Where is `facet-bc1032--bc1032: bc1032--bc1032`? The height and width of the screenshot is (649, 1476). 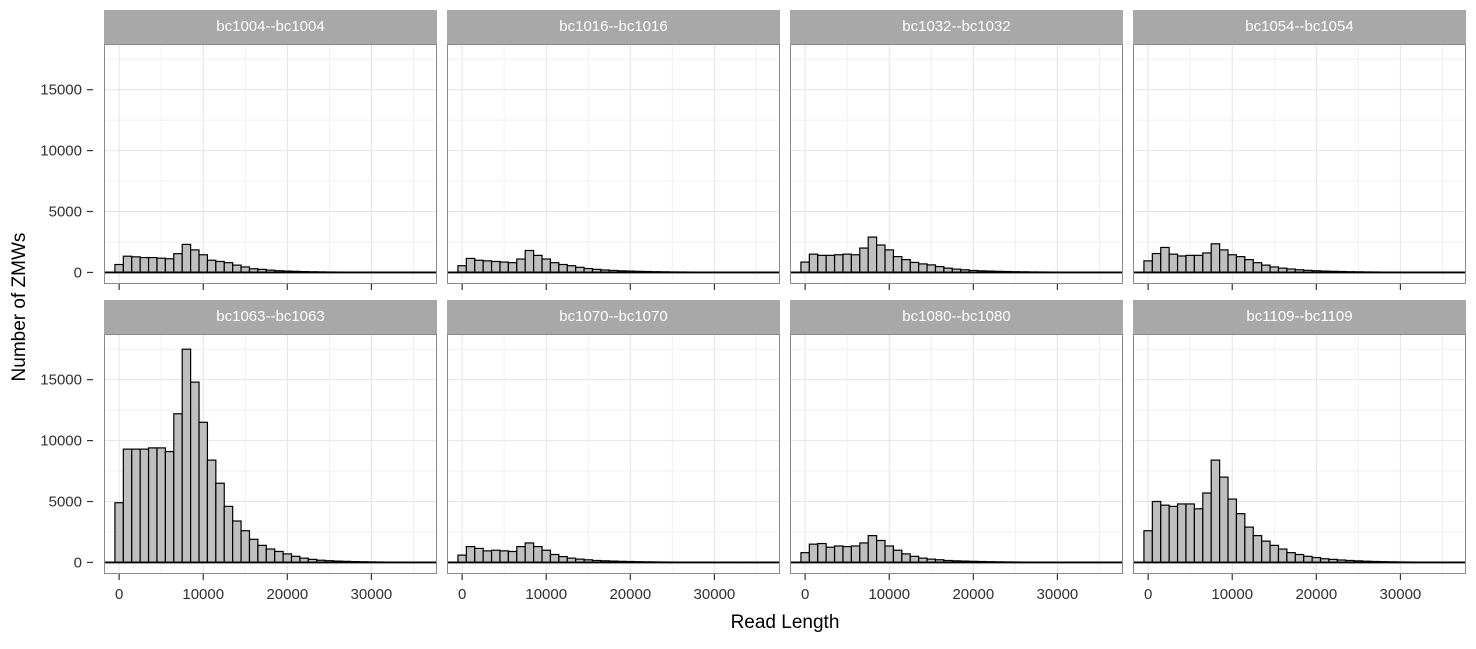 facet-bc1032--bc1032: bc1032--bc1032 is located at coordinates (956, 151).